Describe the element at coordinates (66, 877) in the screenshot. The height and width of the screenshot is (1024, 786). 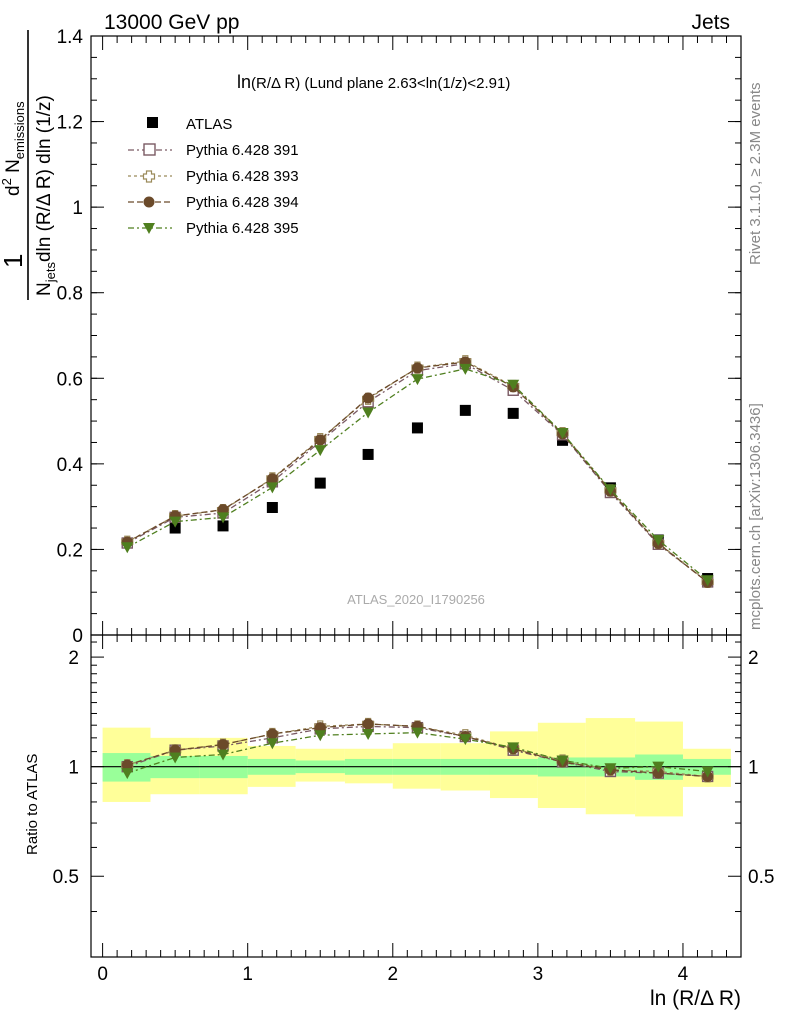
I see `ratio-ytick-label-left: 0.5` at that location.